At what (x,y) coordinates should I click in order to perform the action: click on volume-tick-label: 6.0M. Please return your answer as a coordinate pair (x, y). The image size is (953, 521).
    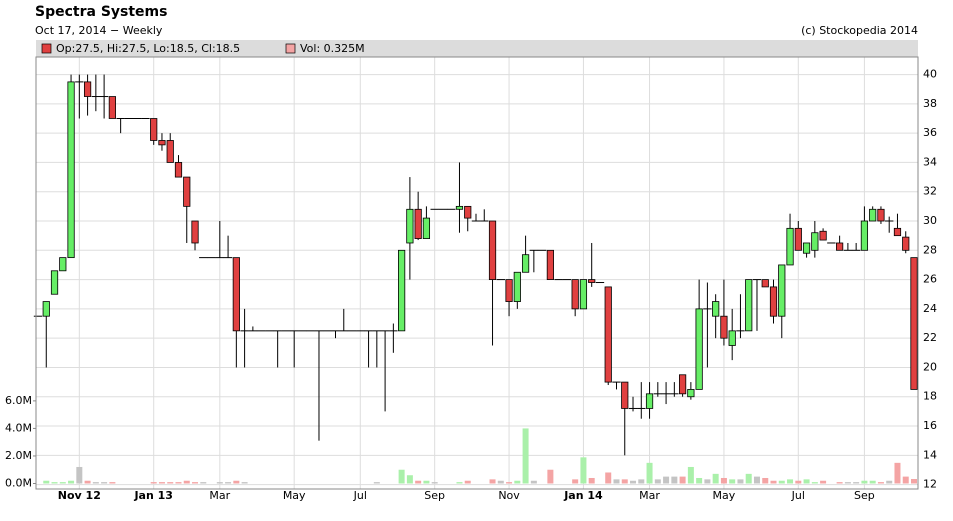
    Looking at the image, I should click on (18, 400).